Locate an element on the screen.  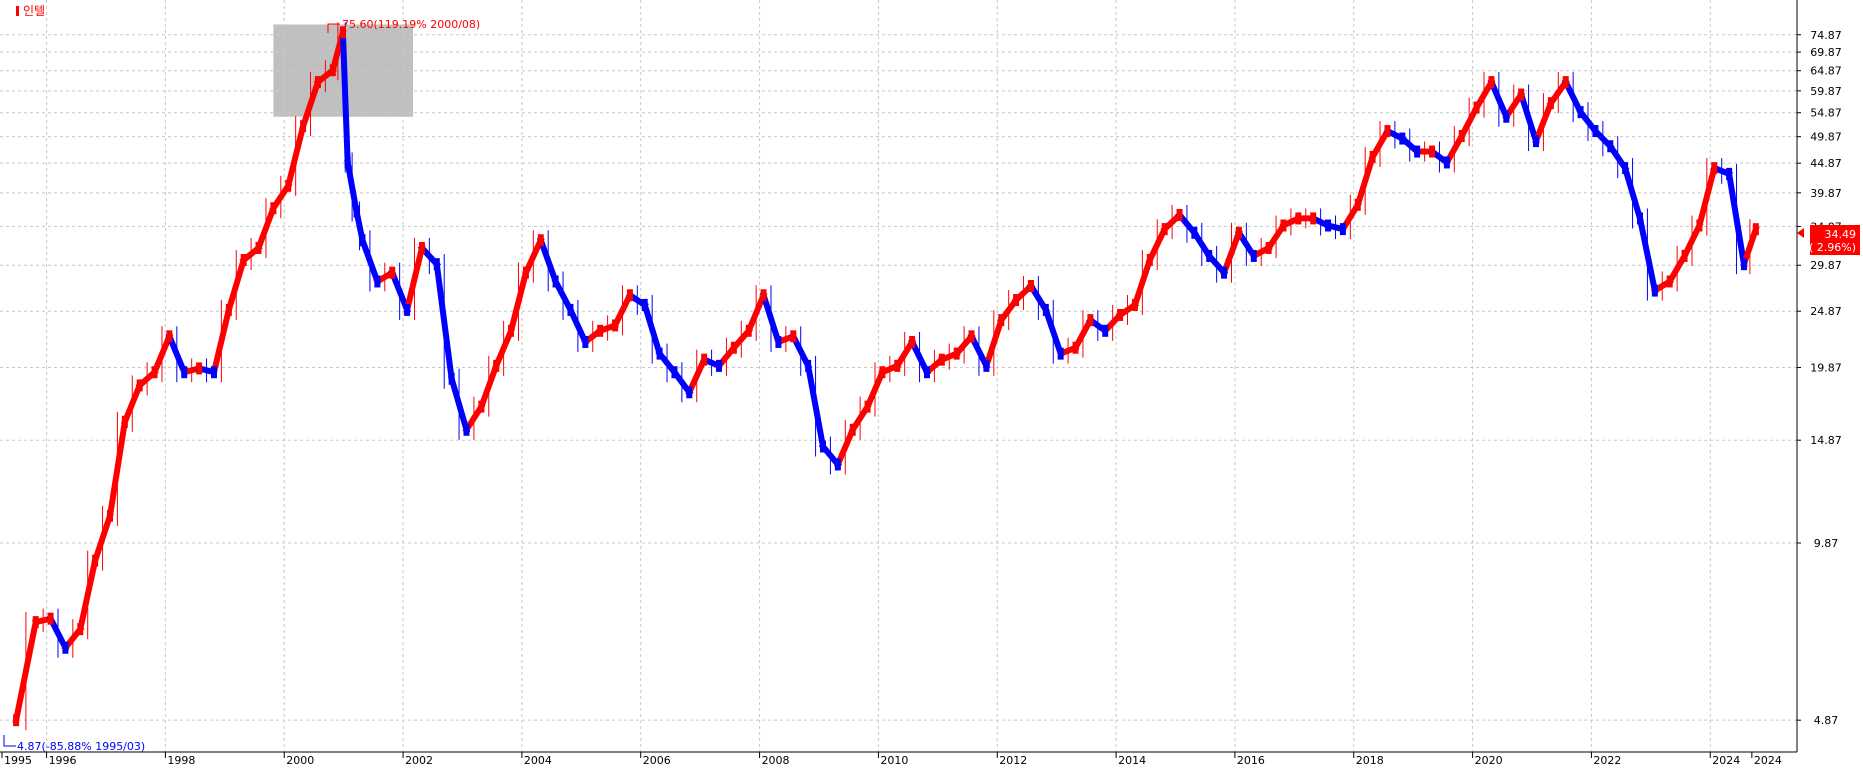
x-tick-label: 2000 is located at coordinates (300, 760).